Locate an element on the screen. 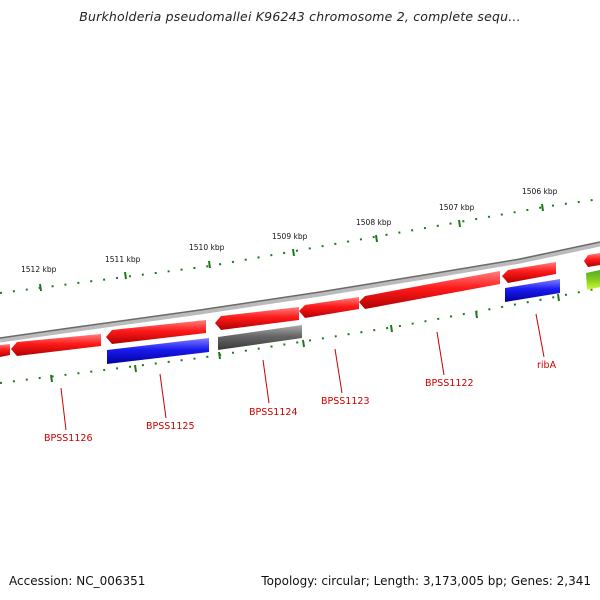  gene-arrow-bpss1126 is located at coordinates (56, 345).